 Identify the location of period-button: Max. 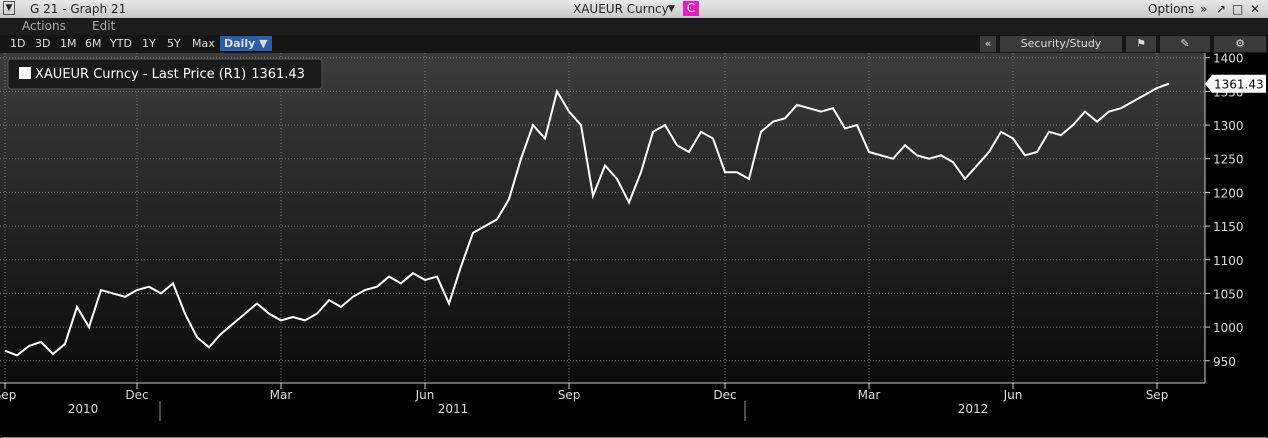
(203, 43).